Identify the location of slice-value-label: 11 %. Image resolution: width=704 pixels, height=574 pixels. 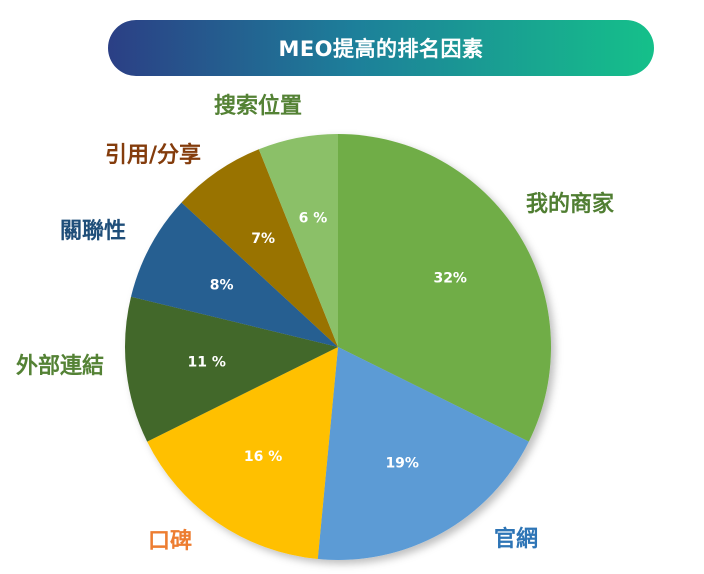
(207, 363).